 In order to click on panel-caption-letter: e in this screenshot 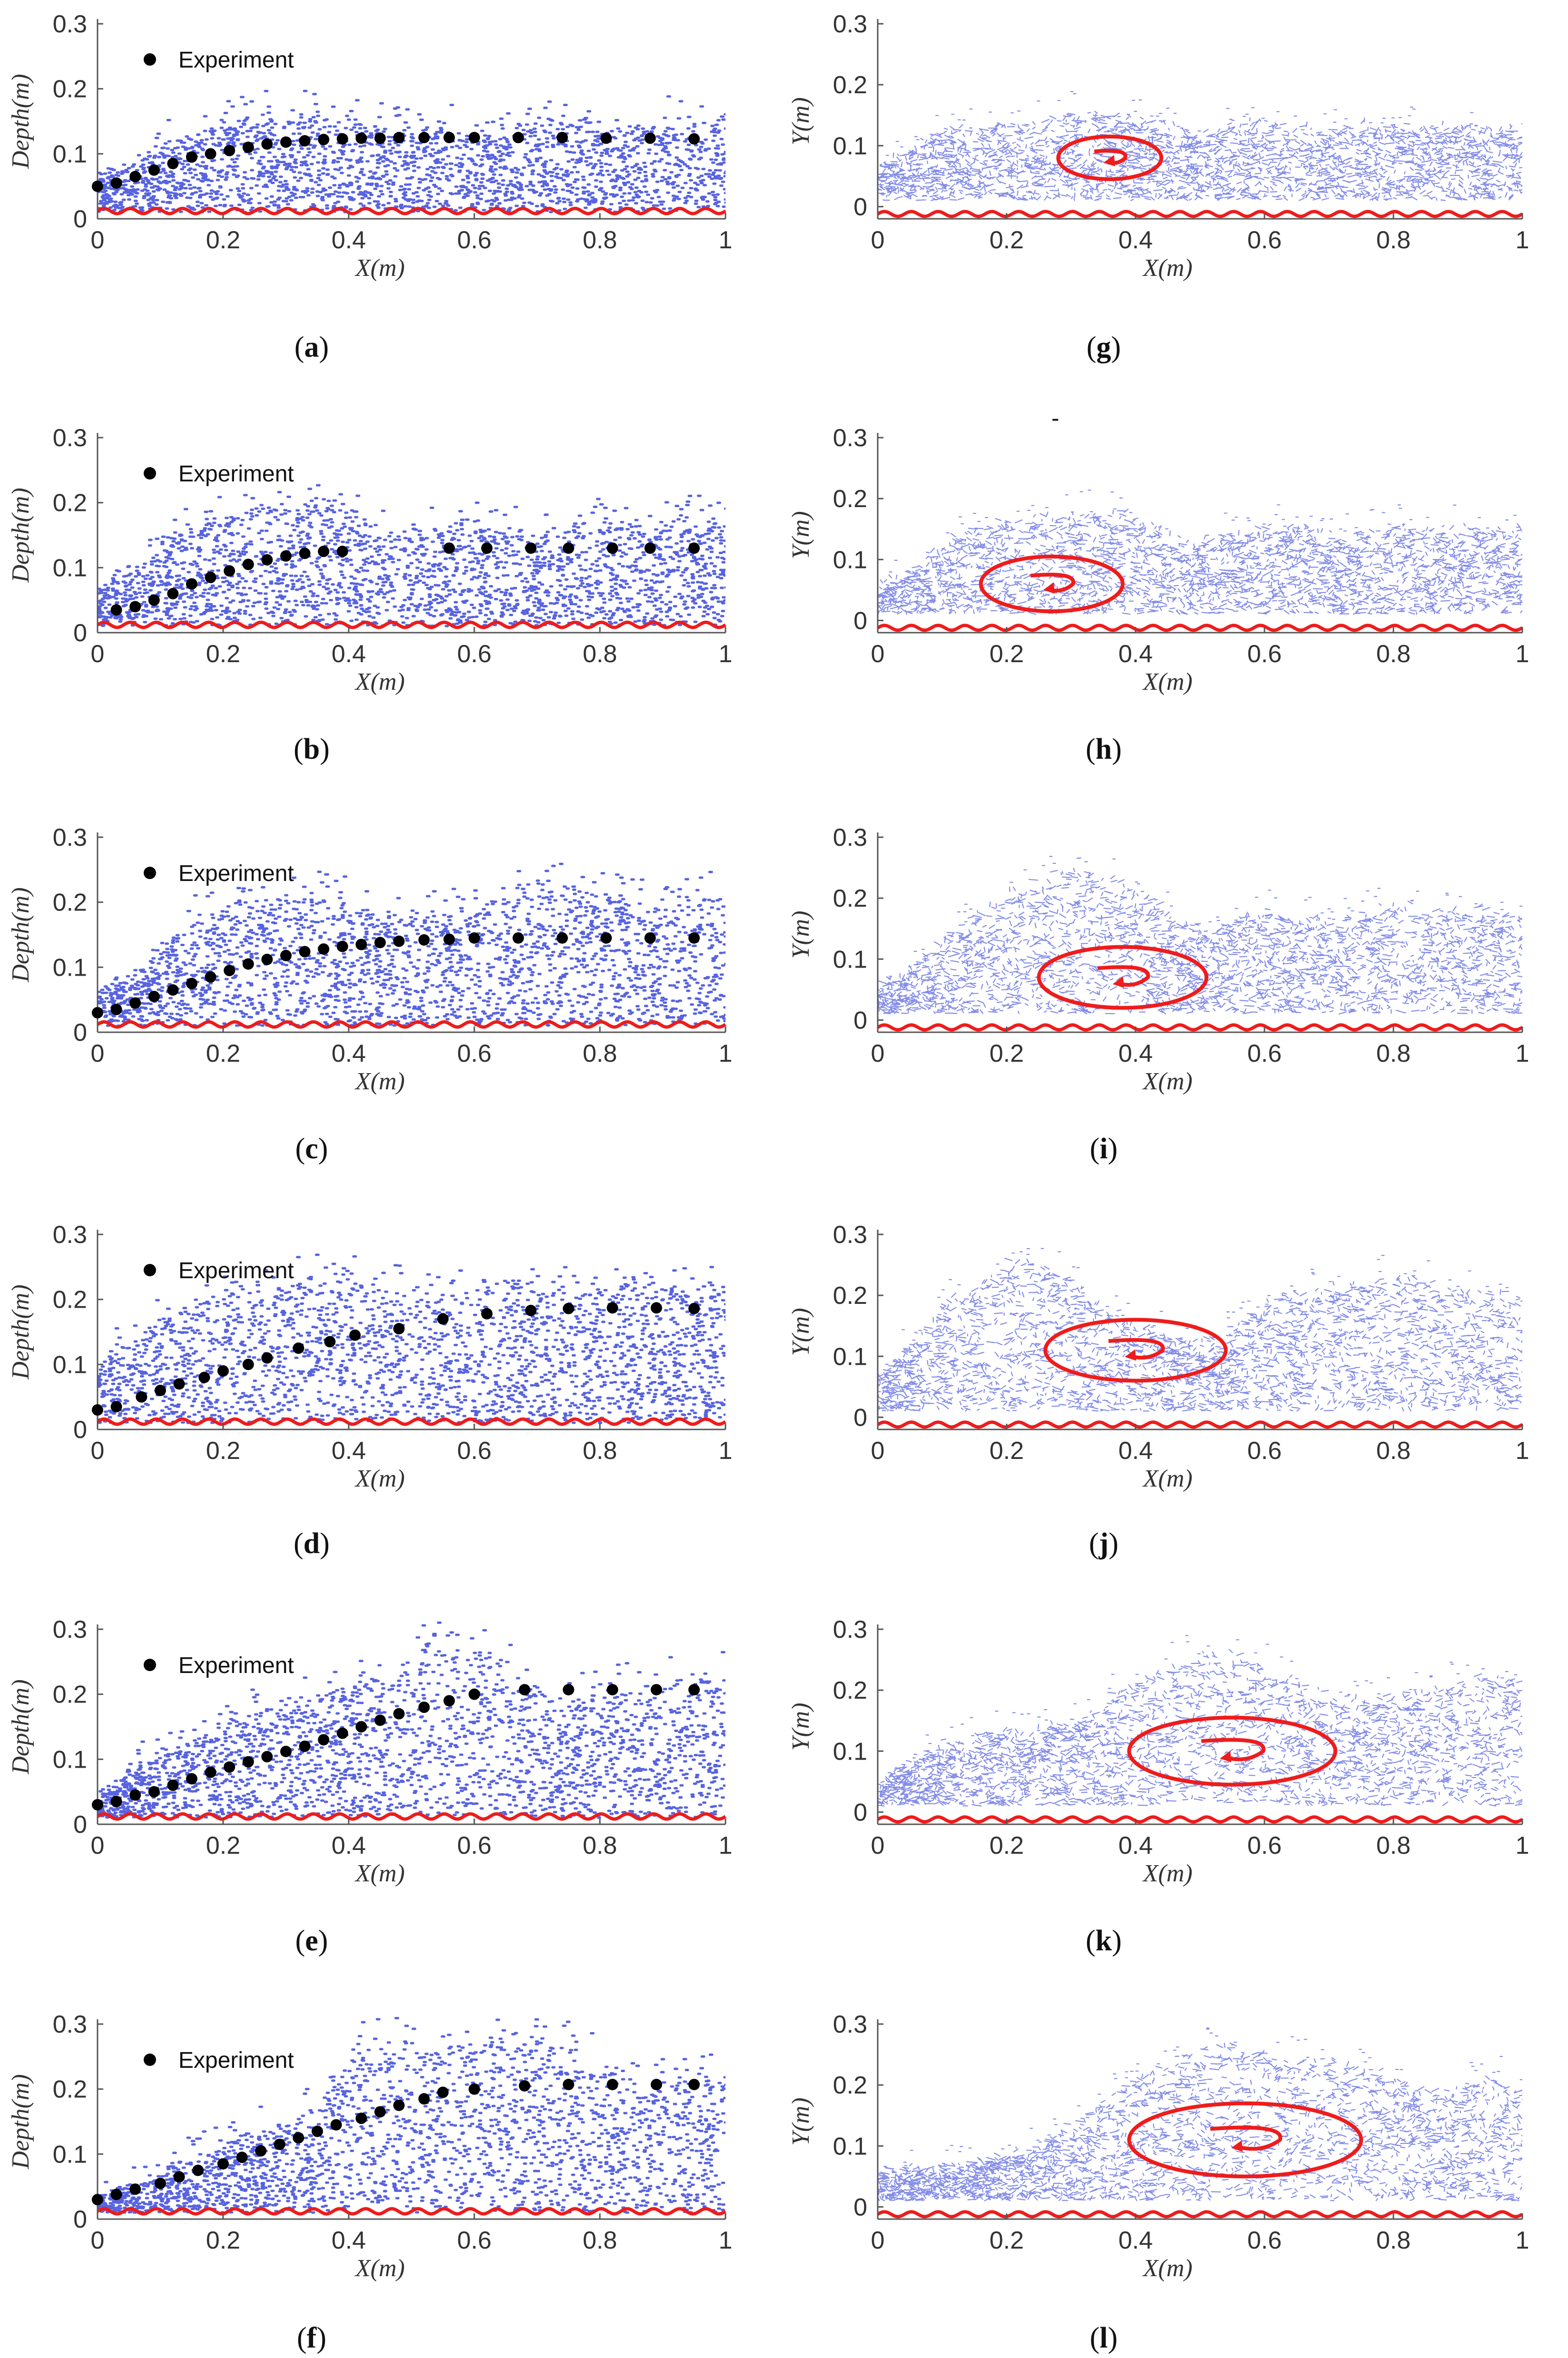, I will do `click(311, 1941)`.